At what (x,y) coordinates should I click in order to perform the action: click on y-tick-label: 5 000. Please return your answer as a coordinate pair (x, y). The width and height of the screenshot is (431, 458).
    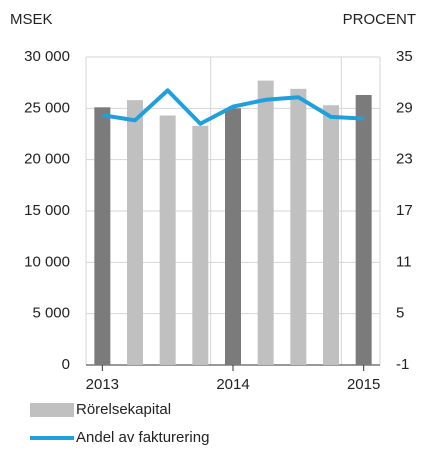
    Looking at the image, I should click on (51, 313).